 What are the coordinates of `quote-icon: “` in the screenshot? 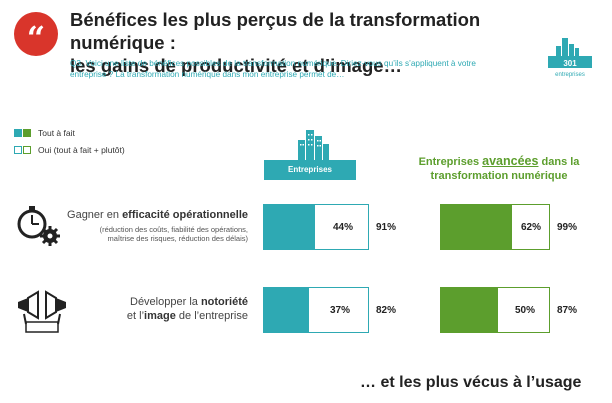 It's located at (36, 34).